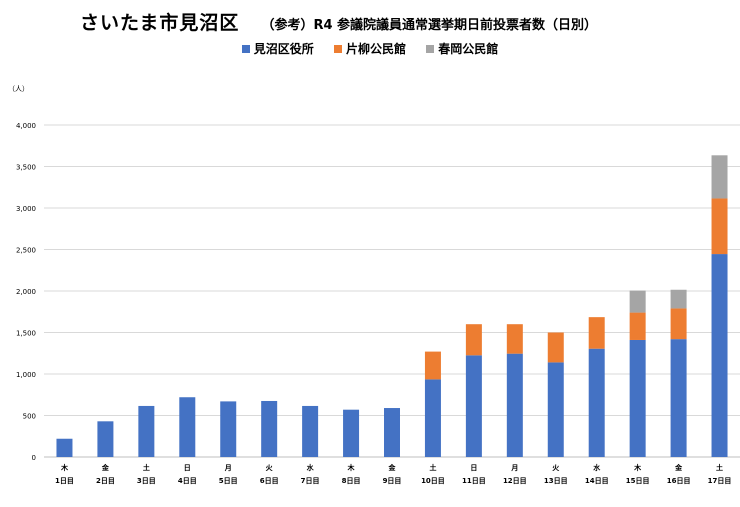 This screenshot has width=740, height=507. I want to click on x-weekday-label-12: 火, so click(556, 468).